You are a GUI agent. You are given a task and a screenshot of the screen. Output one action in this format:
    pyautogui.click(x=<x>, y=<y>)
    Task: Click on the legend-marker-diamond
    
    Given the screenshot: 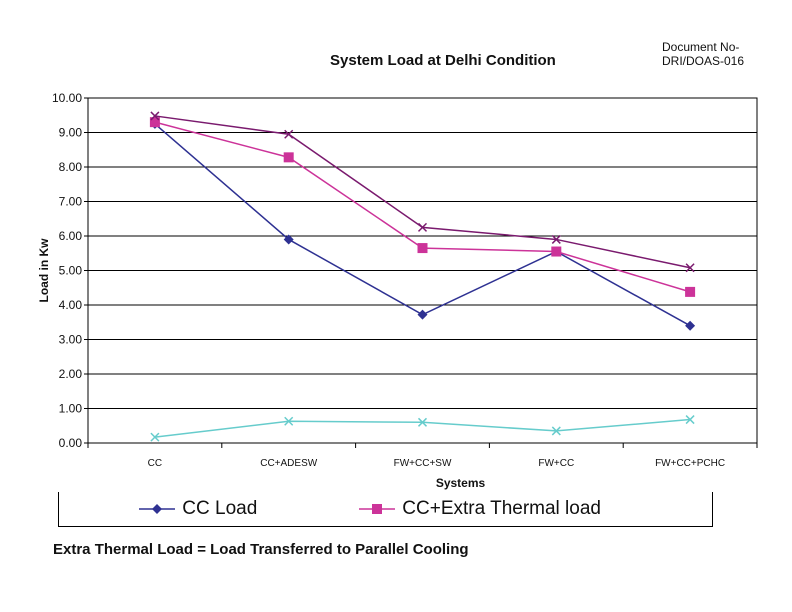 What is the action you would take?
    pyautogui.click(x=157, y=508)
    